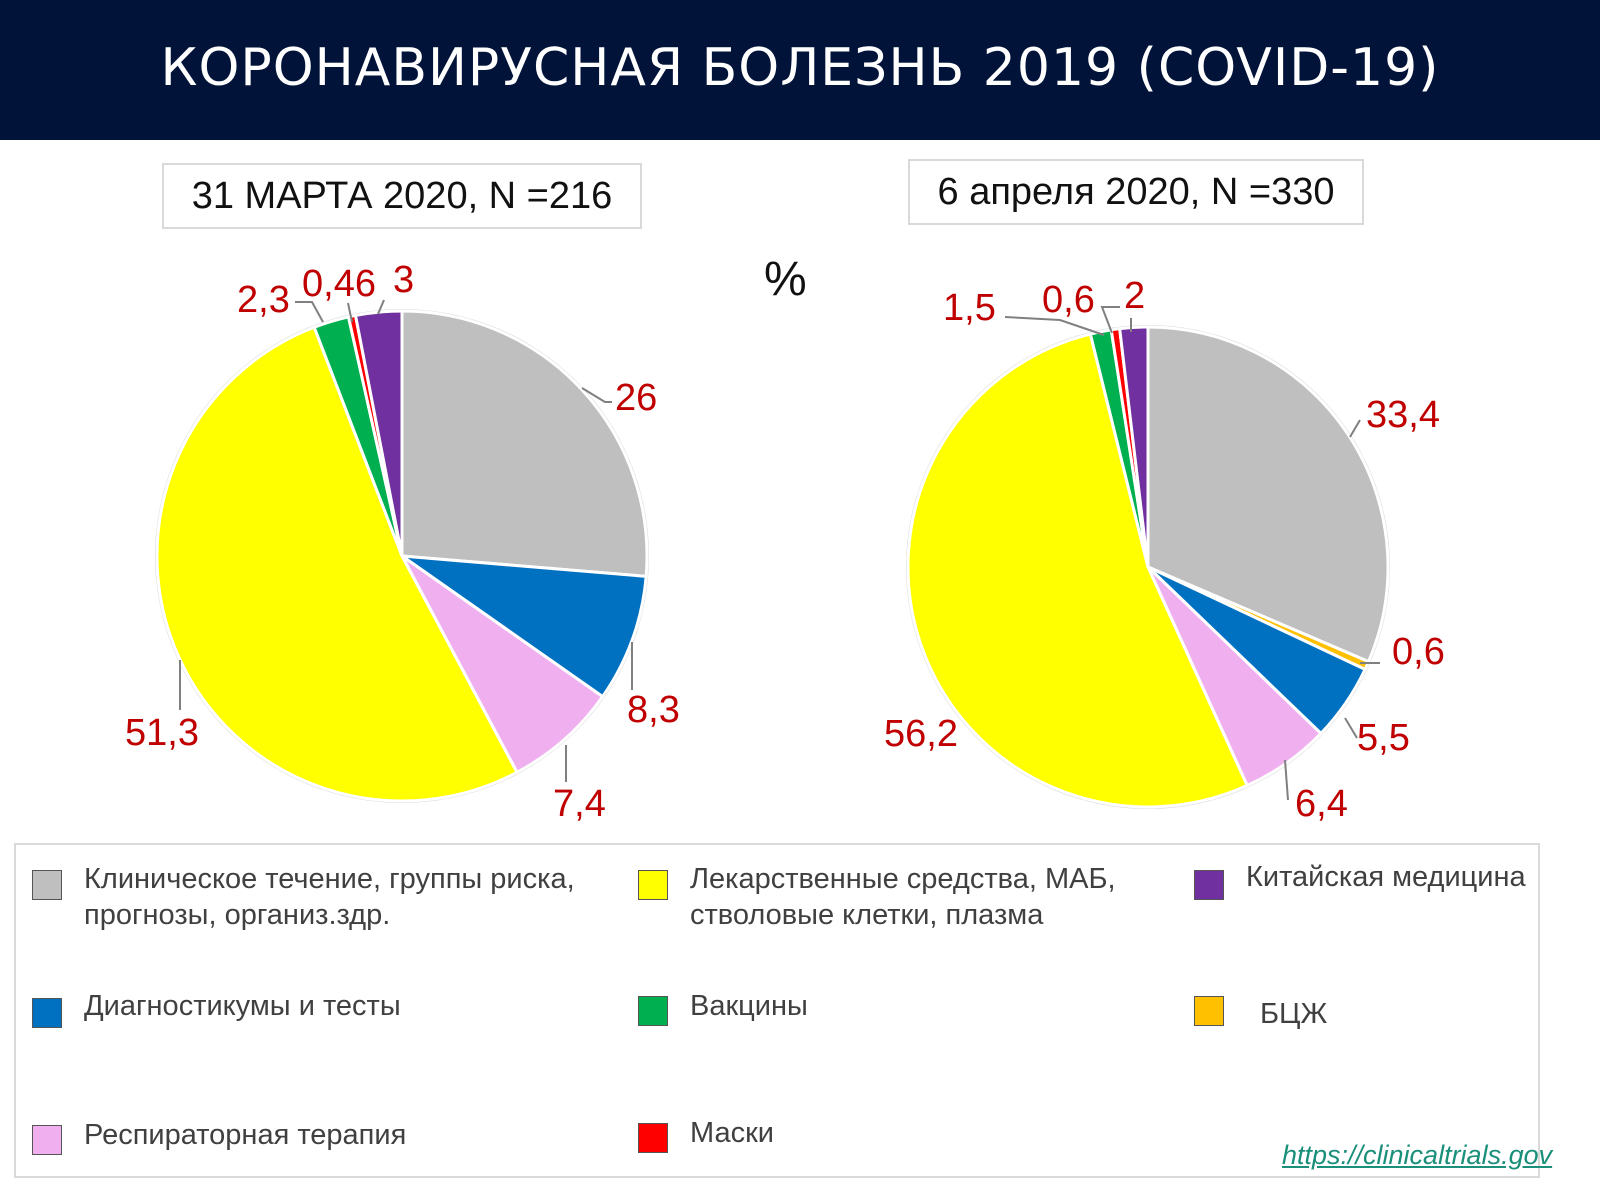  Describe the element at coordinates (403, 280) in the screenshot. I see `data-label-march-chinese: 3` at that location.